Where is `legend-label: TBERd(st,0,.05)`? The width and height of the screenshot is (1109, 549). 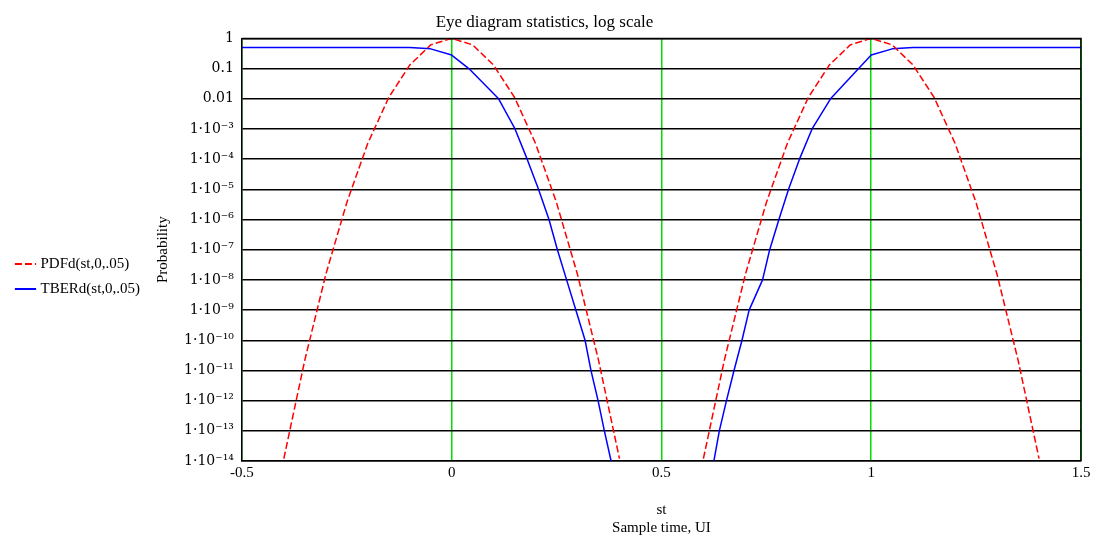
legend-label: TBERd(st,0,.05) is located at coordinates (90, 288).